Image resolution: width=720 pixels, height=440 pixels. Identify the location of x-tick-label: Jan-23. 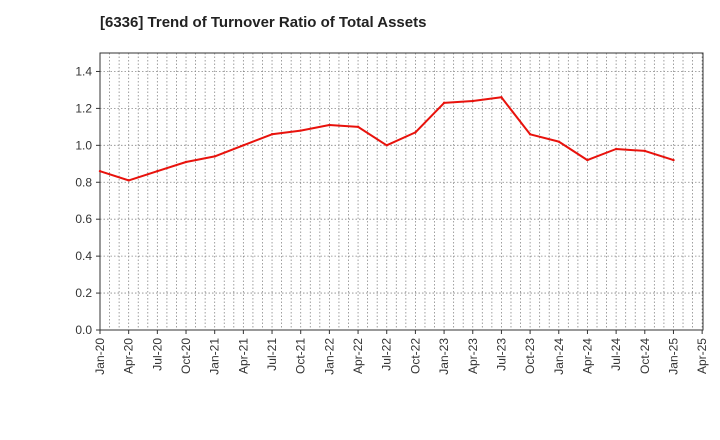
(444, 356).